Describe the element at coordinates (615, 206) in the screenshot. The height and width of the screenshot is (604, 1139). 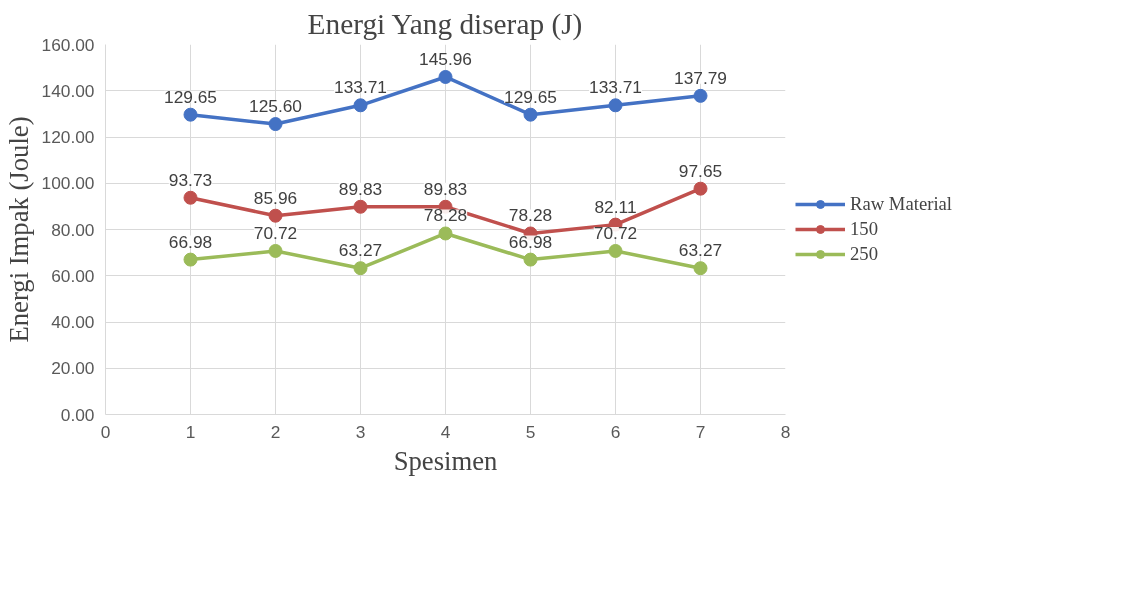
I see `data-label: 82.11` at that location.